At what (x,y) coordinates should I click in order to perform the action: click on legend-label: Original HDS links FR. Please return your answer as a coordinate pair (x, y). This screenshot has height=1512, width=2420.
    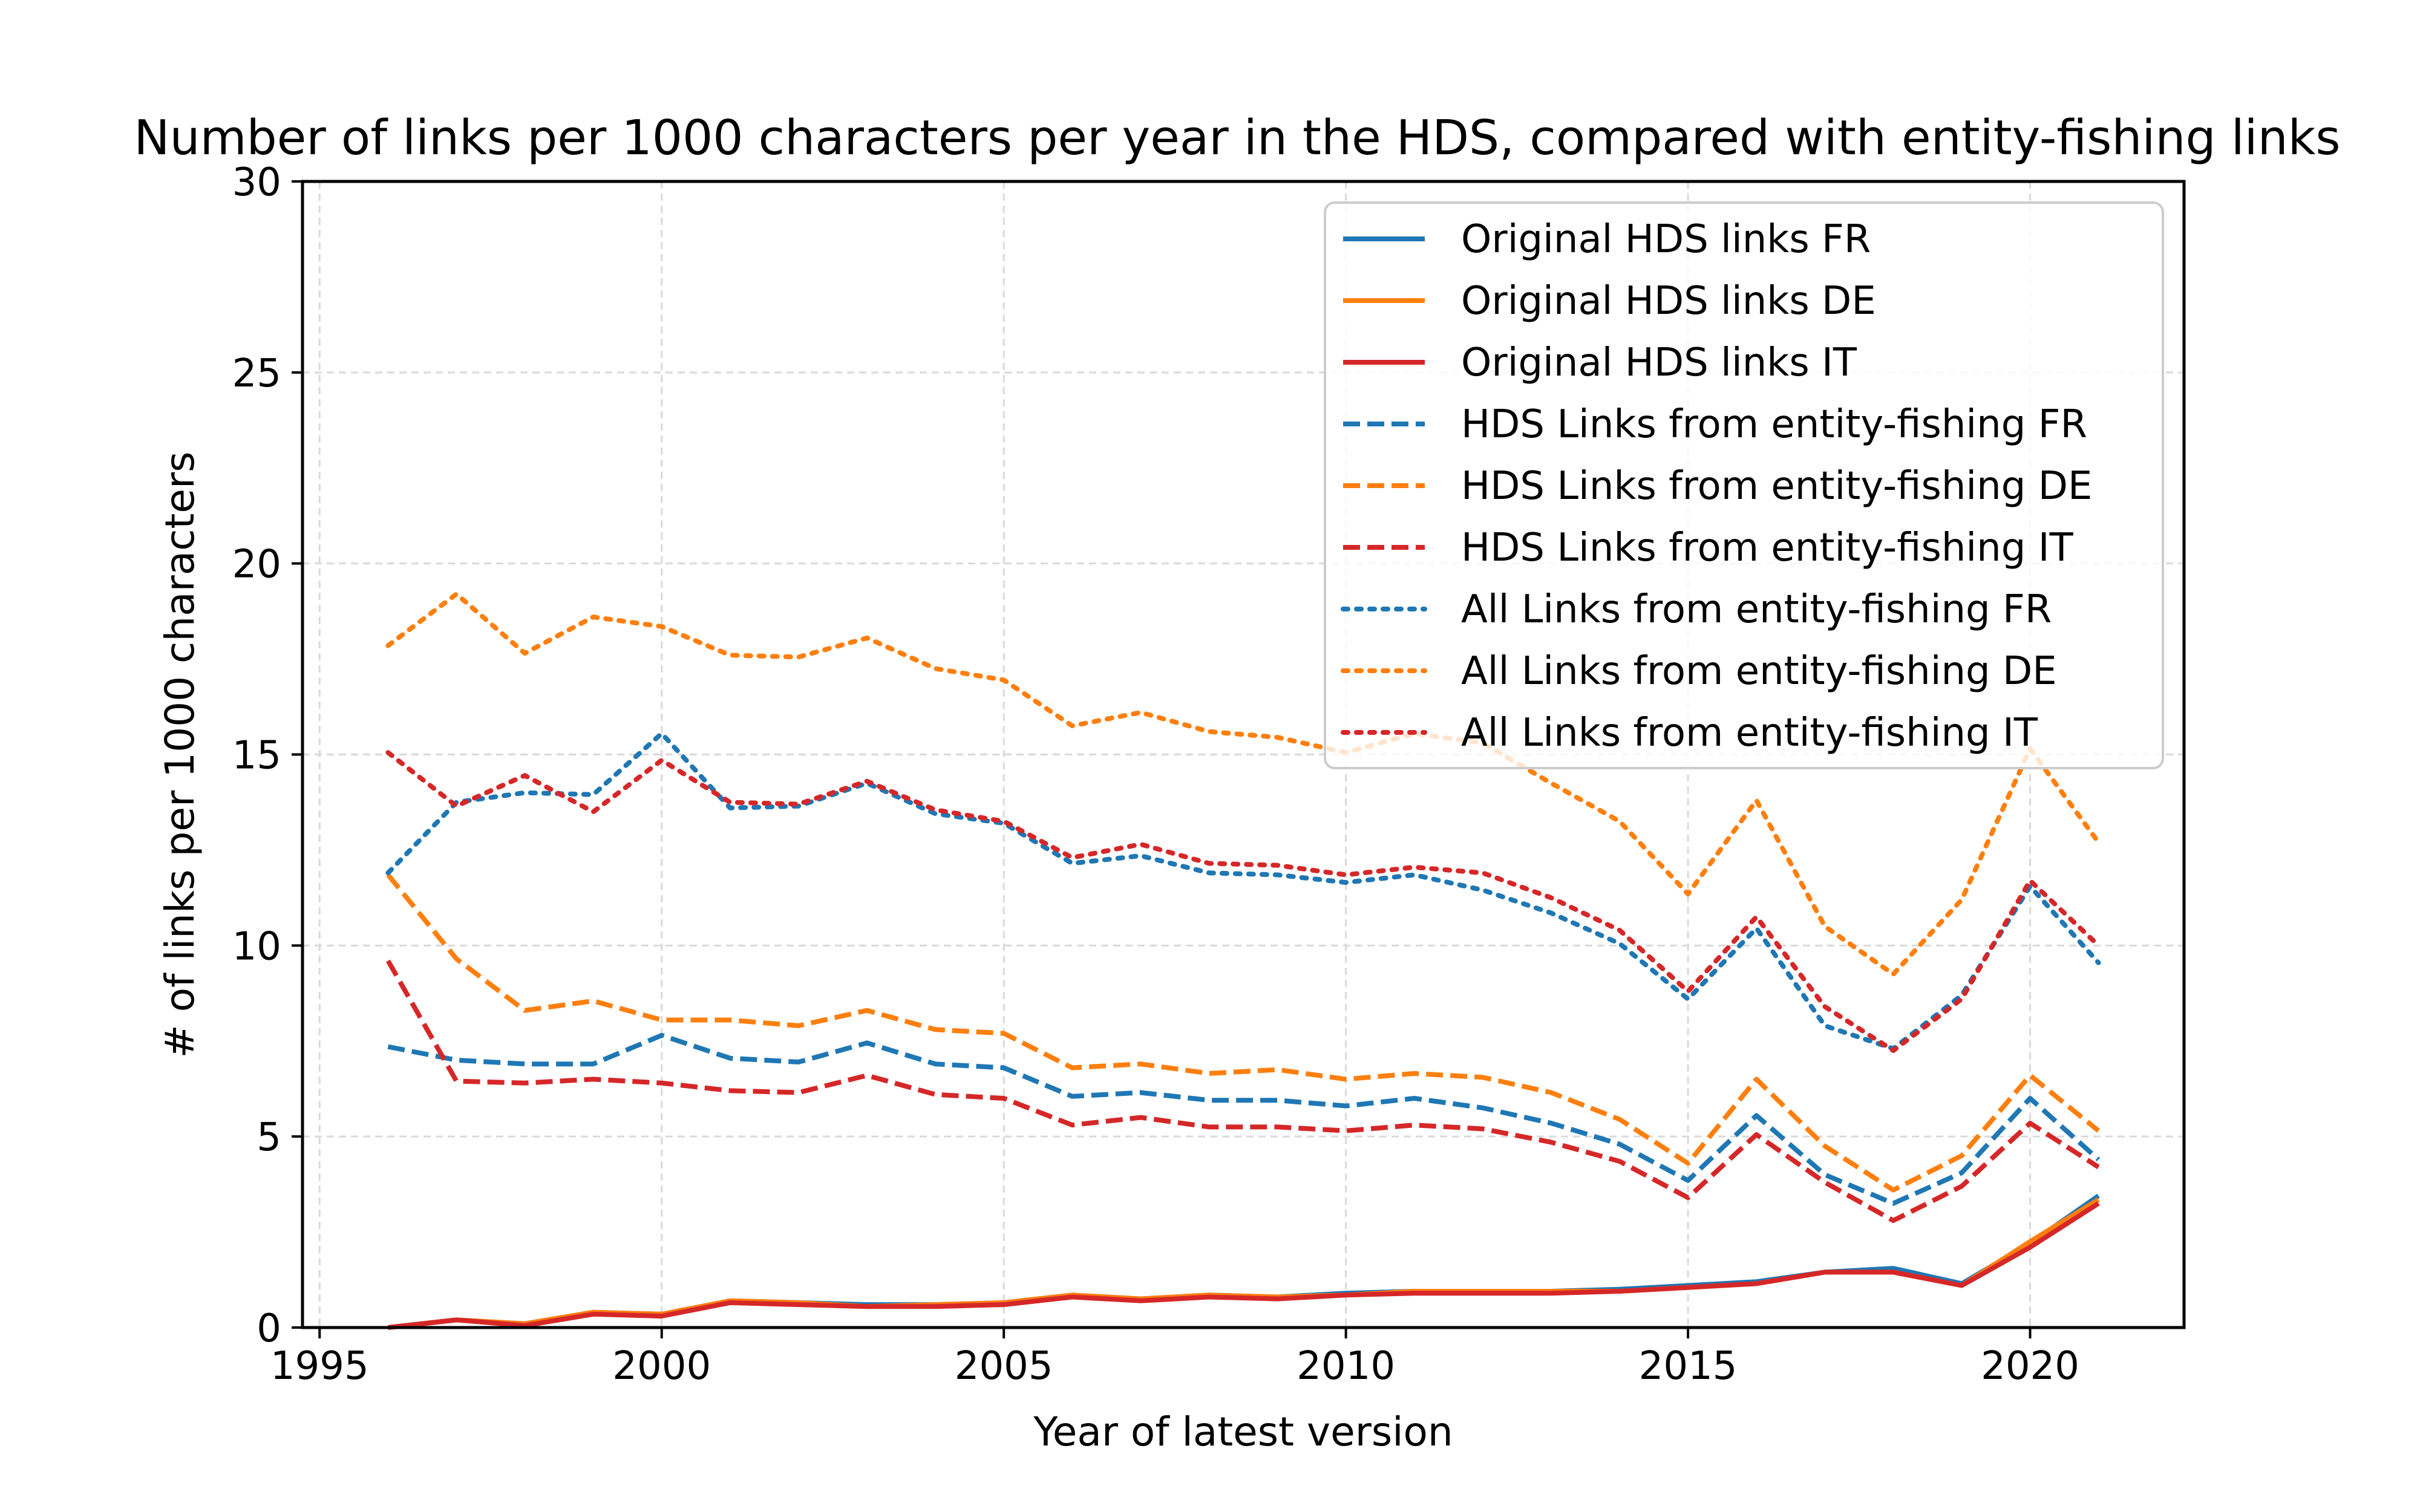
    Looking at the image, I should click on (1666, 239).